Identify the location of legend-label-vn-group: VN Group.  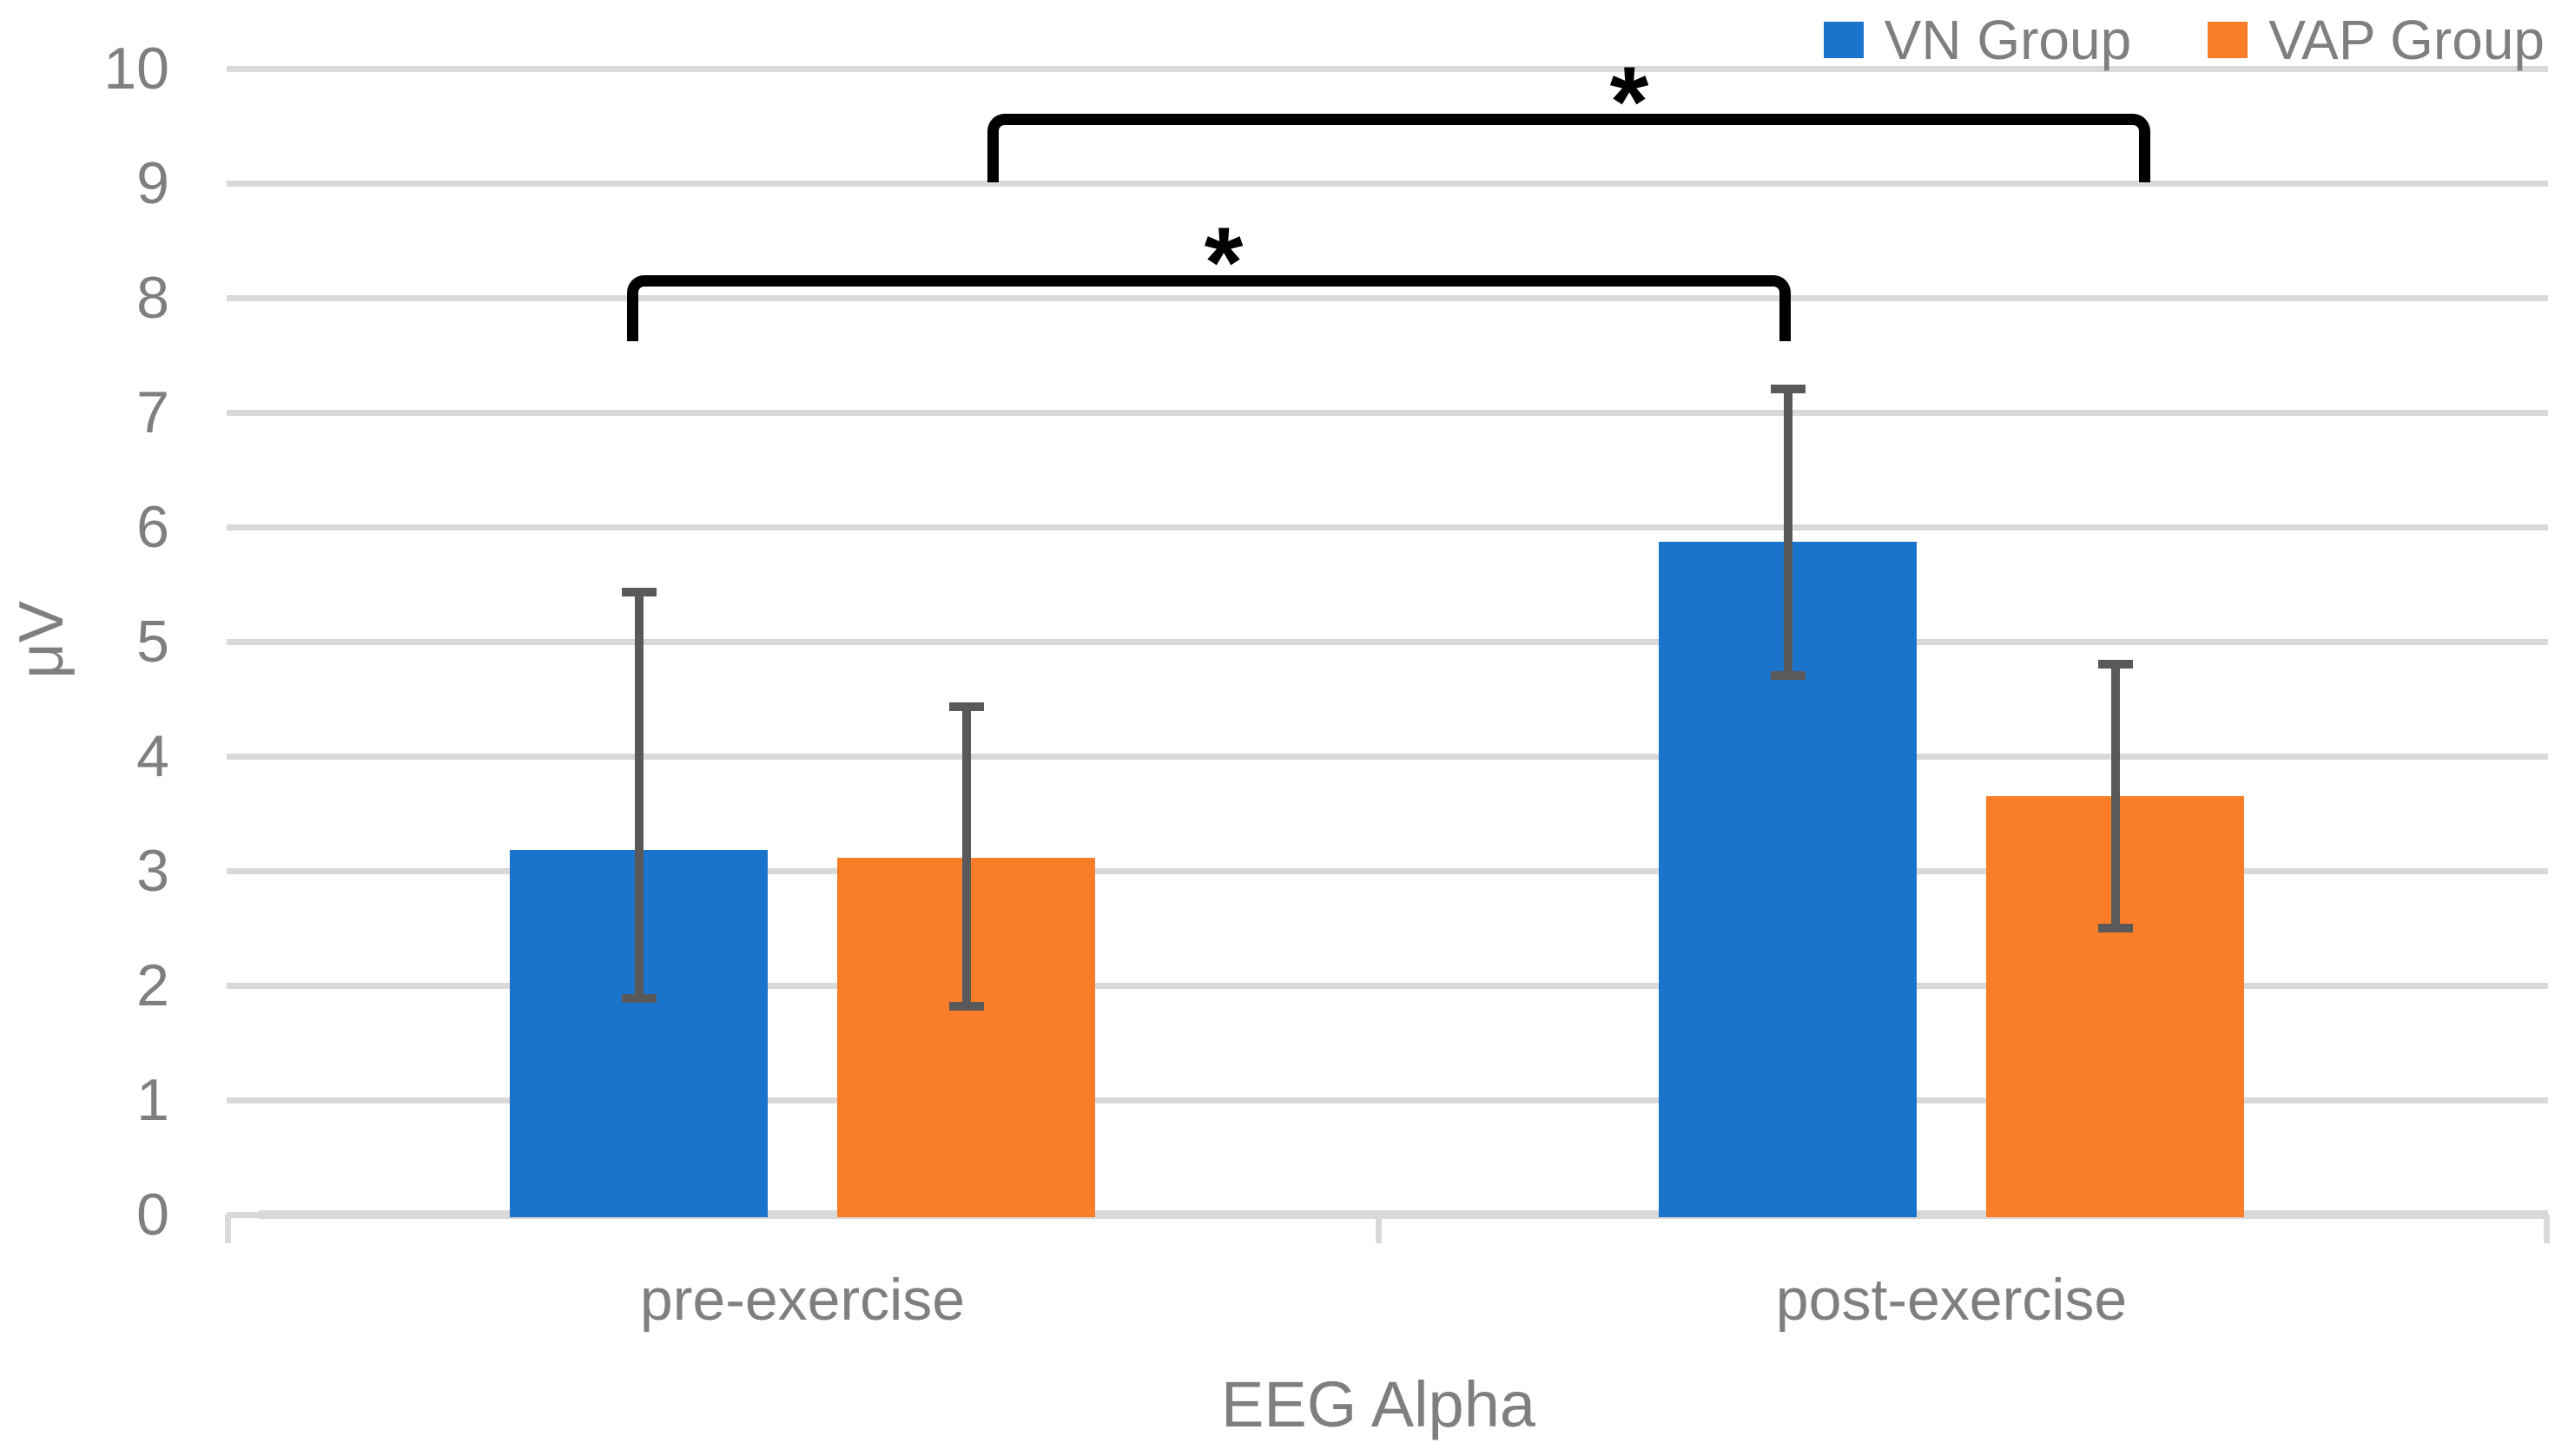
(2008, 40).